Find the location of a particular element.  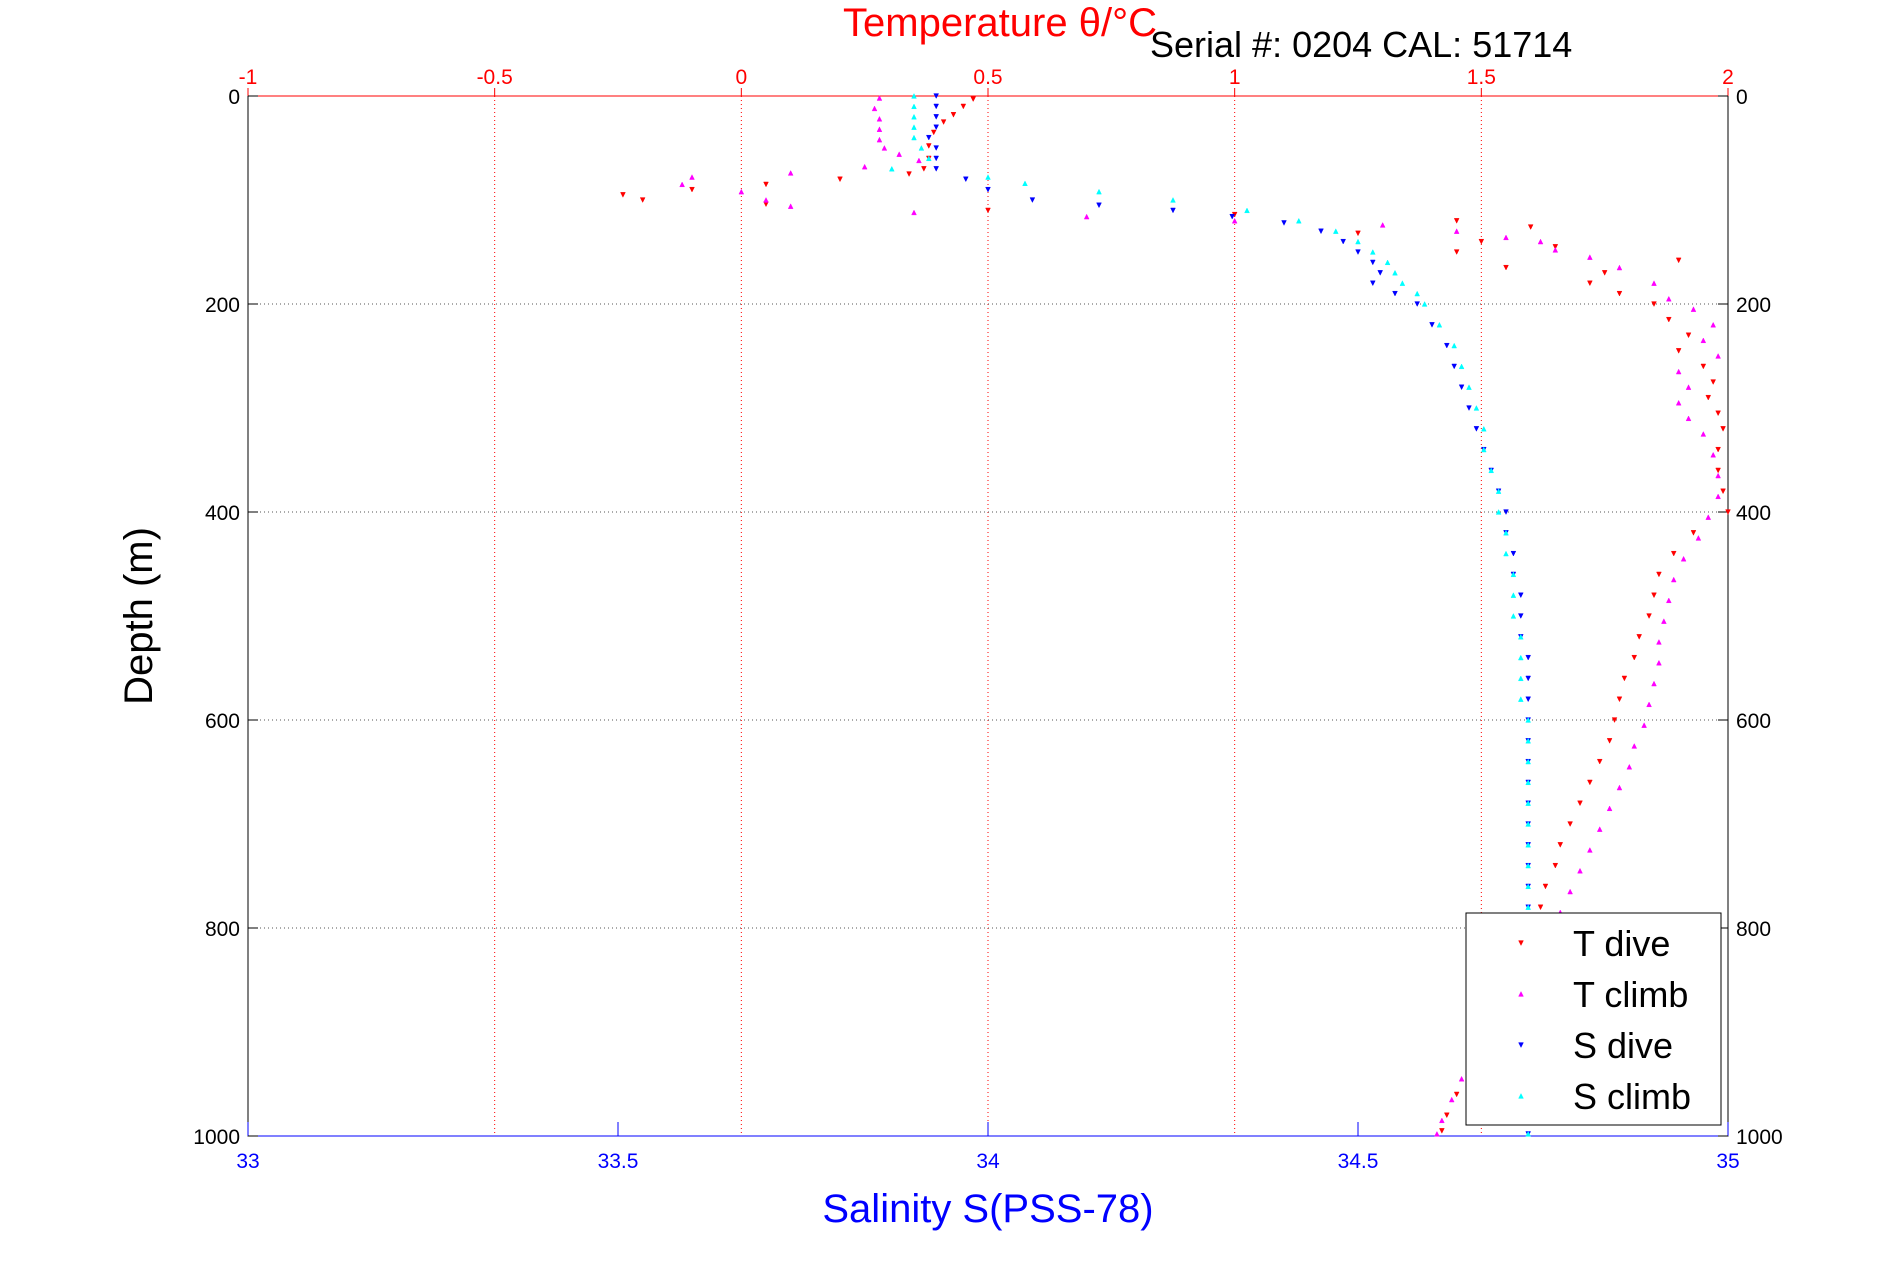

depth-tick-label: 1000 is located at coordinates (216, 1137).